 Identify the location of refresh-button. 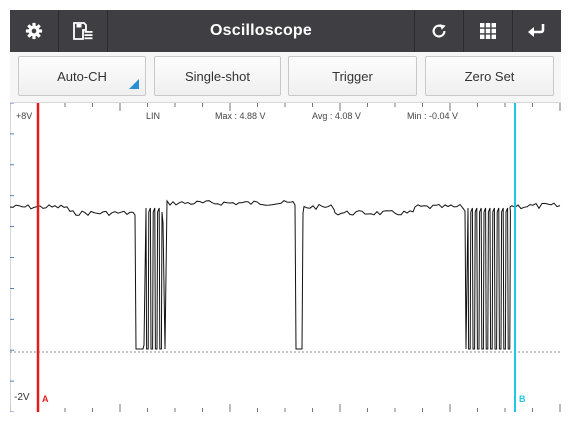
(438, 31).